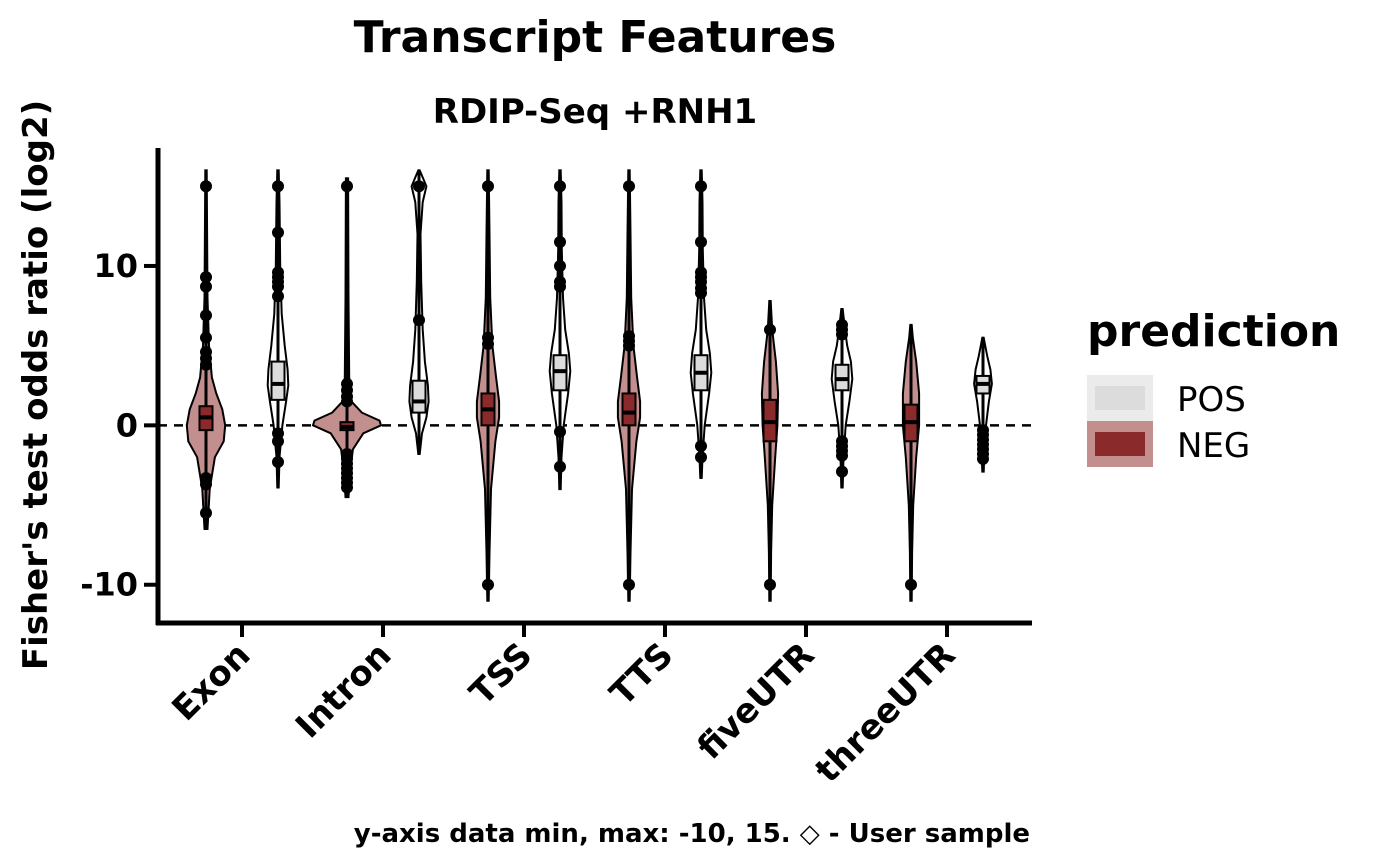 The height and width of the screenshot is (866, 1400). What do you see at coordinates (1213, 331) in the screenshot?
I see `legend-title: prediction` at bounding box center [1213, 331].